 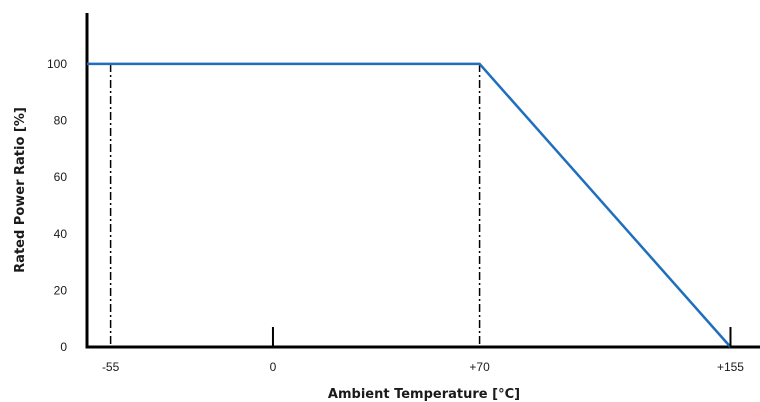 What do you see at coordinates (273, 367) in the screenshot?
I see `x-tick-label: 0` at bounding box center [273, 367].